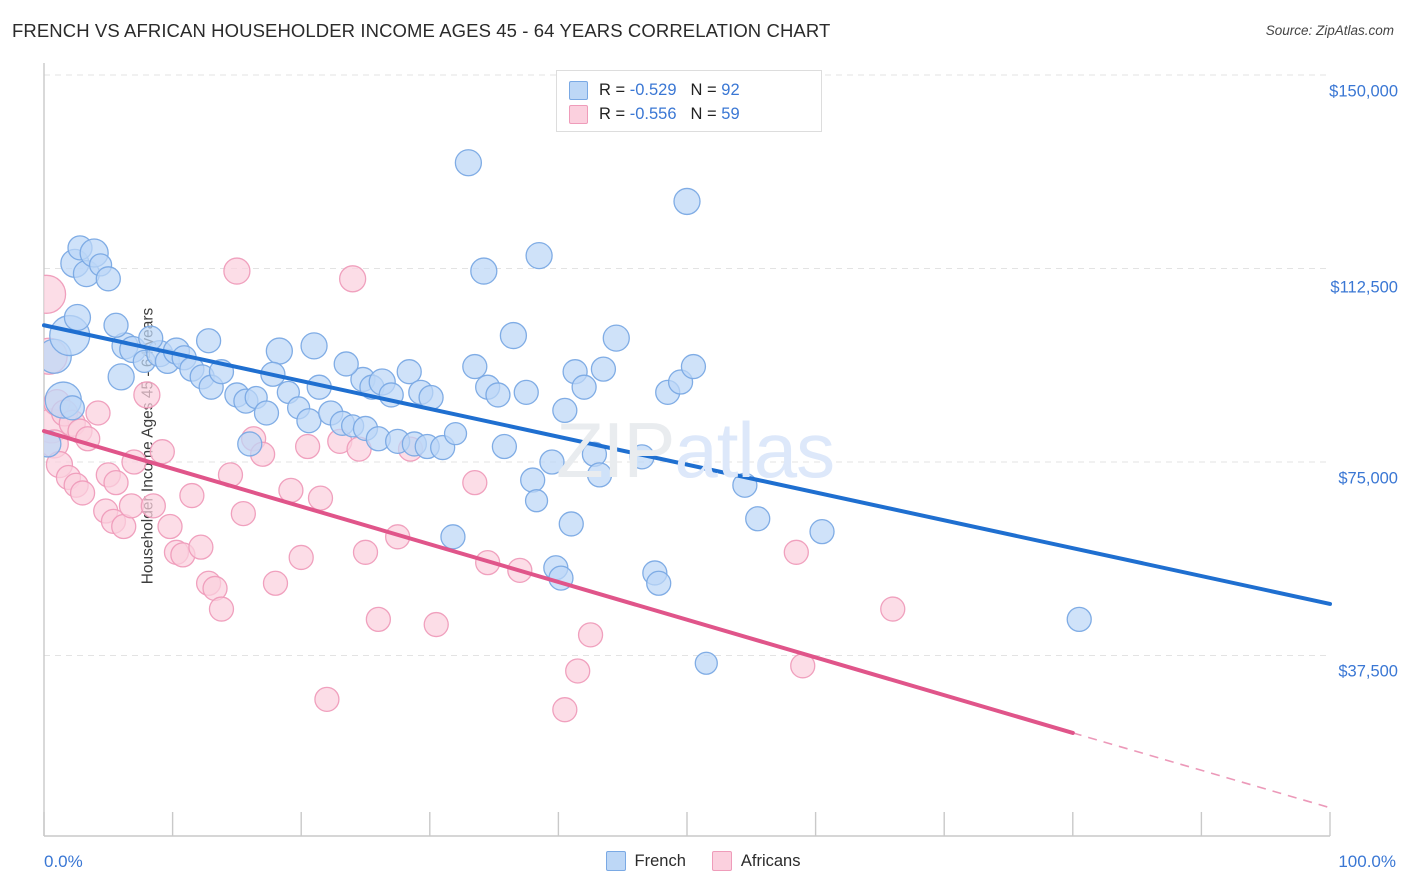 The image size is (1406, 892). I want to click on source-attribution: Source: ZipAtlas.com, so click(1329, 30).